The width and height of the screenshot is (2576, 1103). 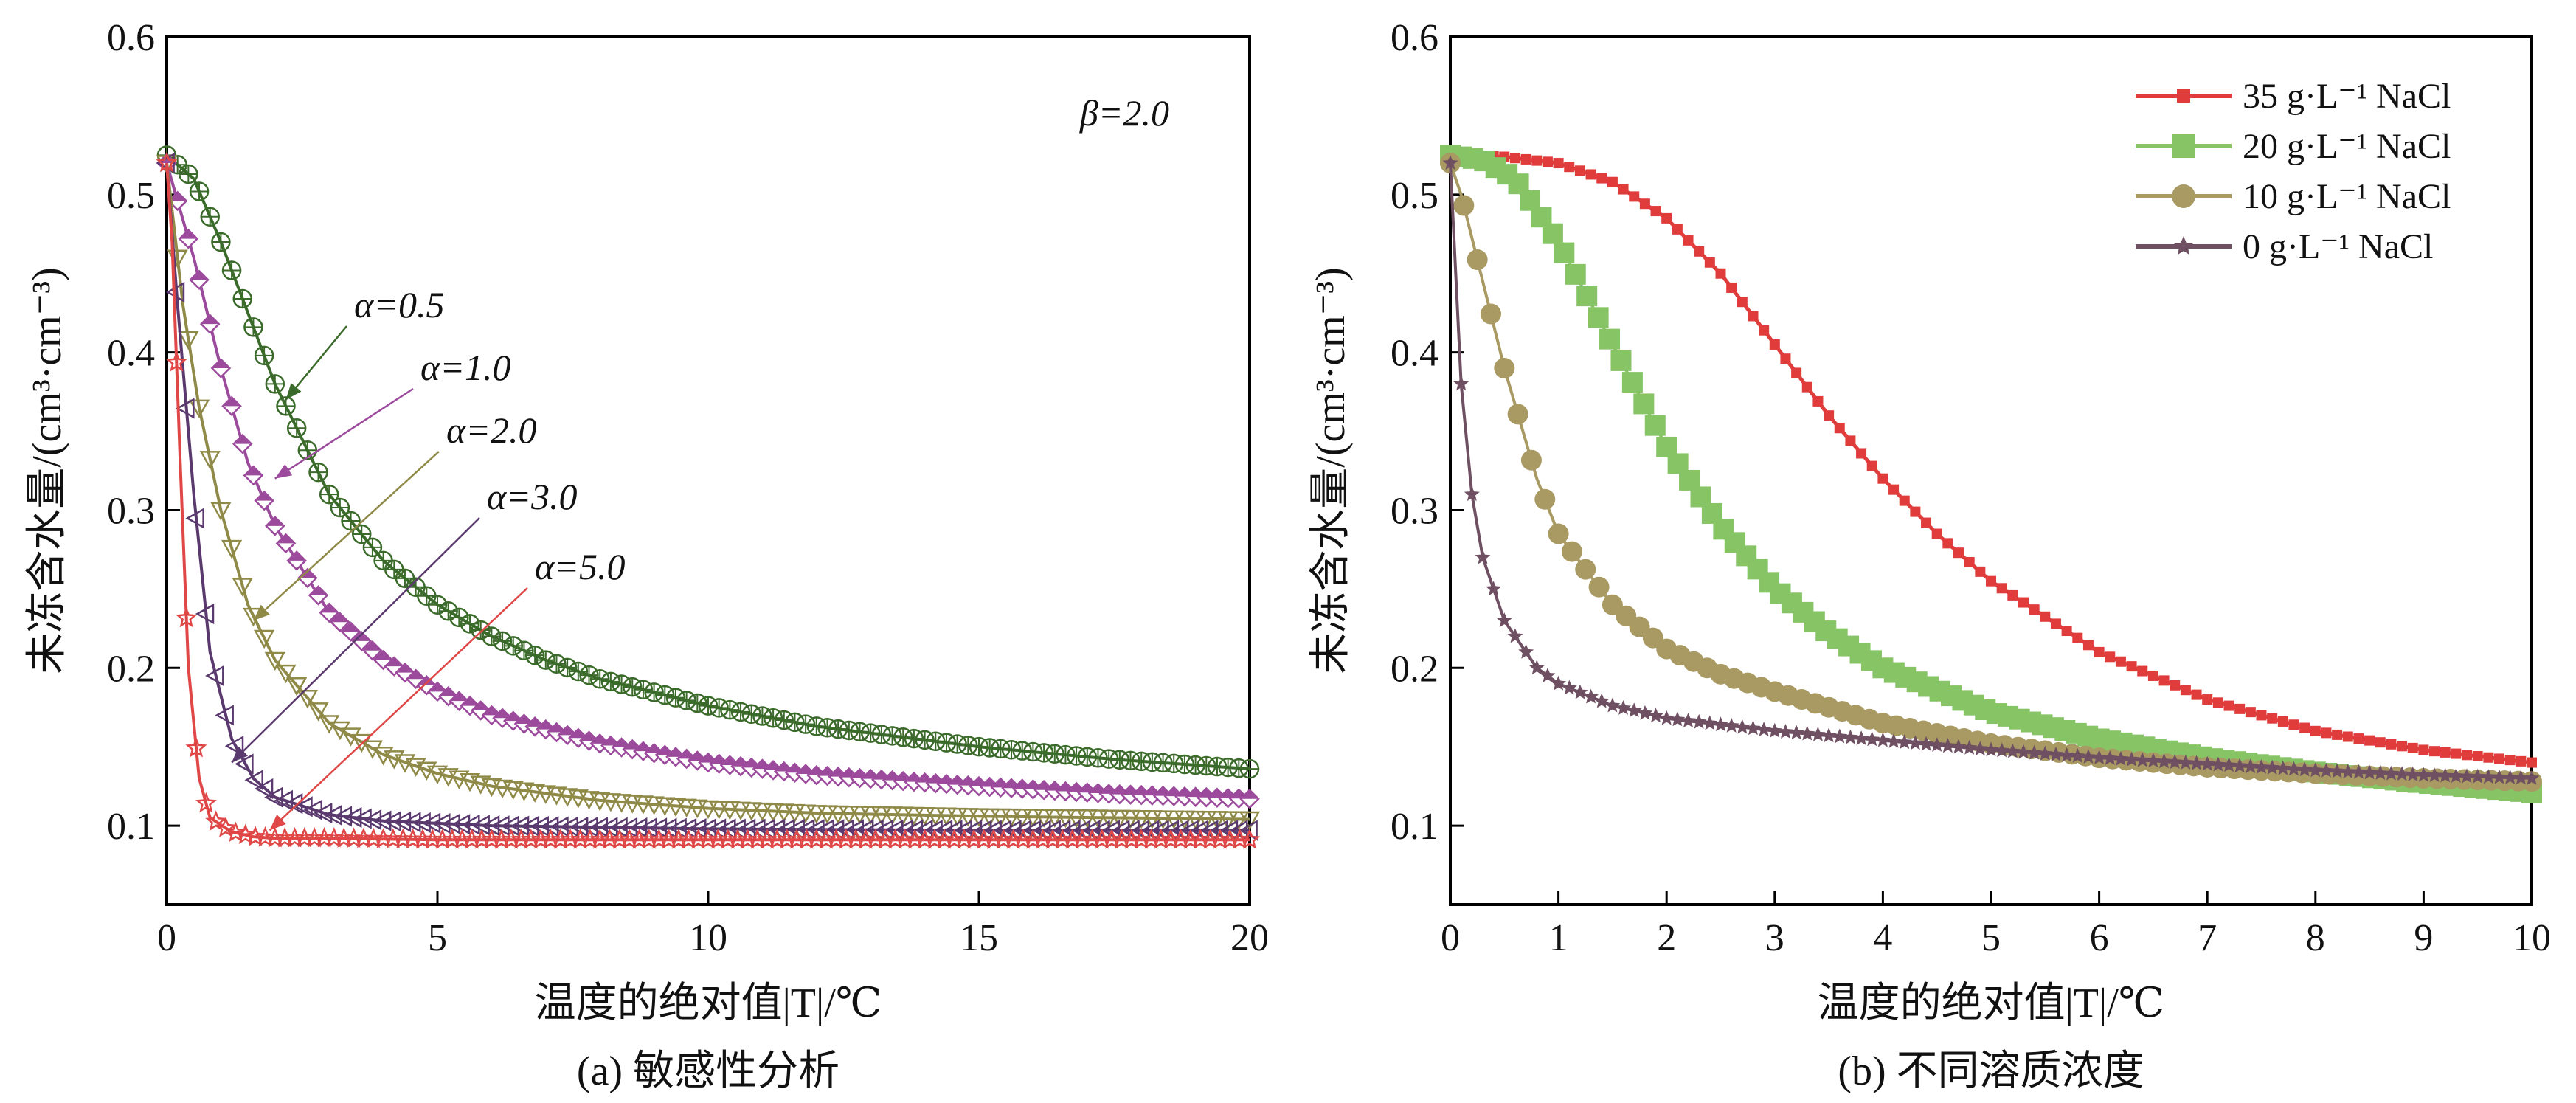 I want to click on x-tick-label: 5, so click(x=438, y=938).